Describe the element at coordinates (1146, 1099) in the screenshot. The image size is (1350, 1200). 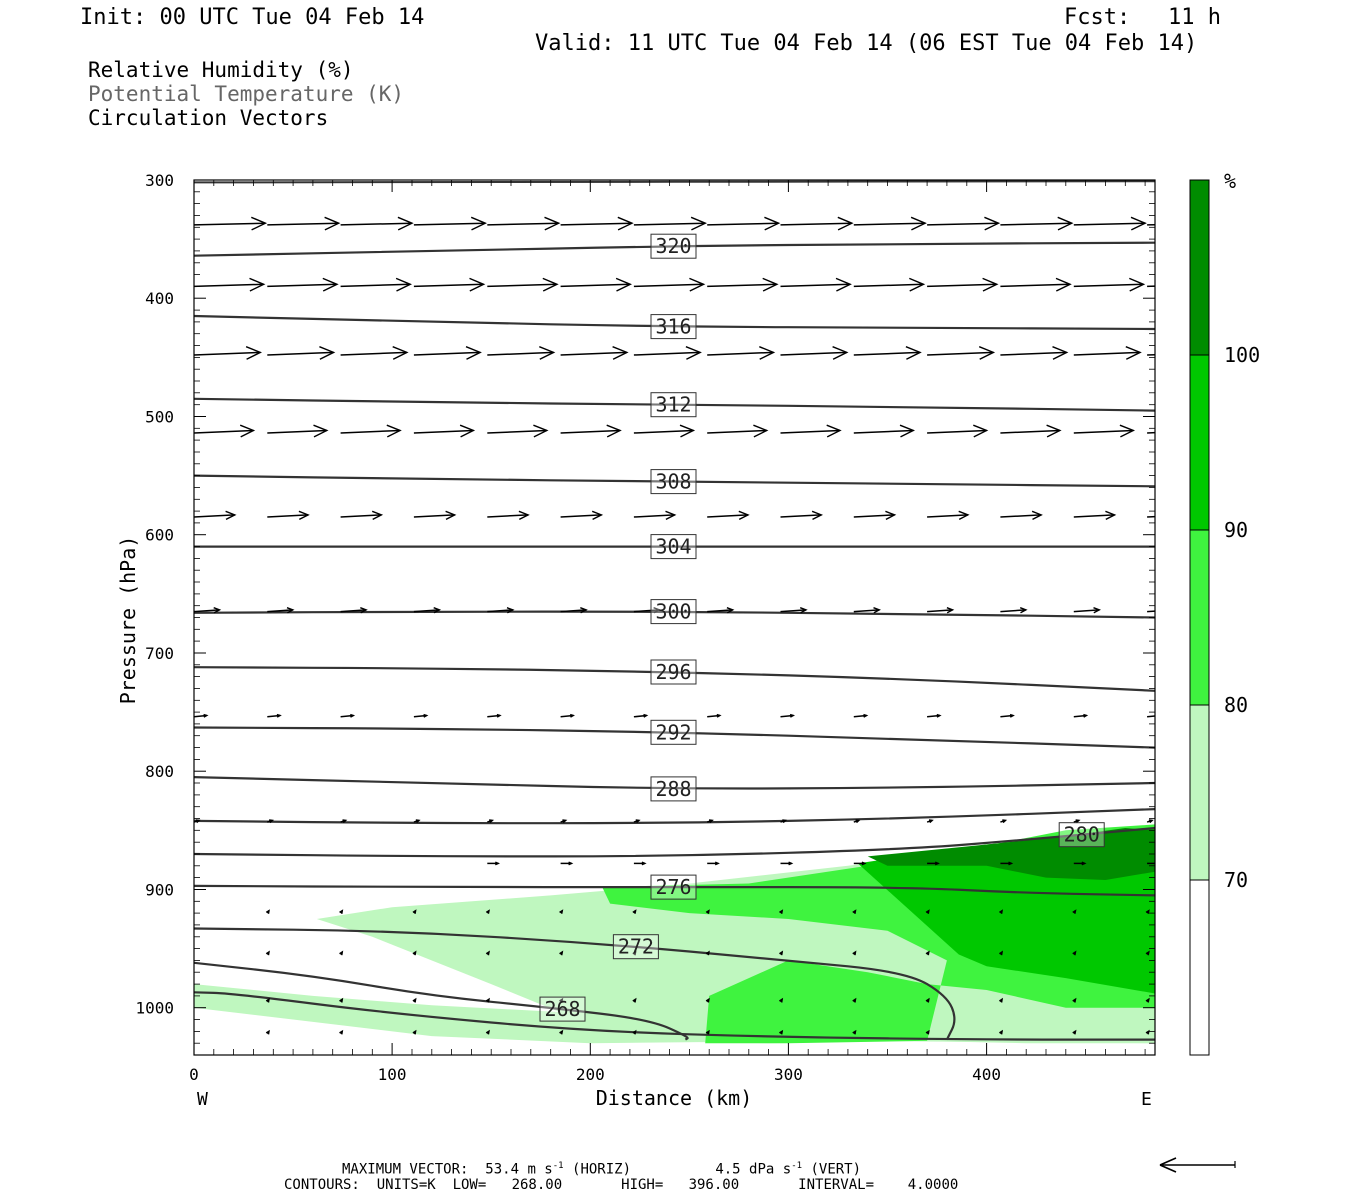
I see `x-end-label-east: E` at that location.